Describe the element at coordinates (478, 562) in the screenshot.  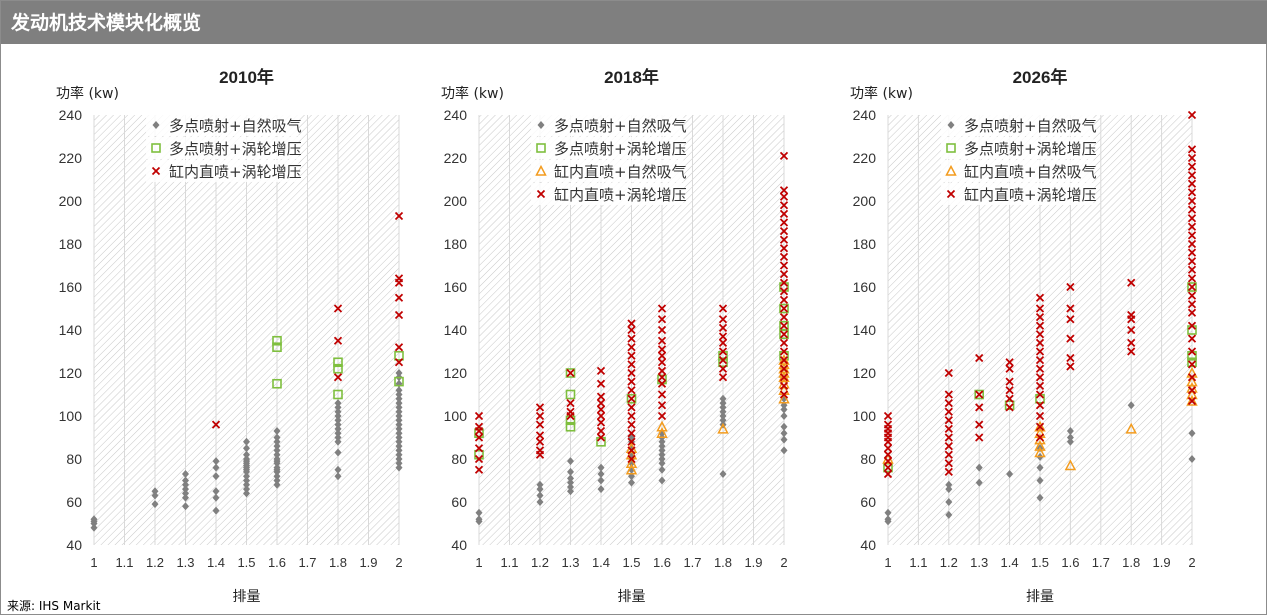
I see `x-tick-label: 1` at that location.